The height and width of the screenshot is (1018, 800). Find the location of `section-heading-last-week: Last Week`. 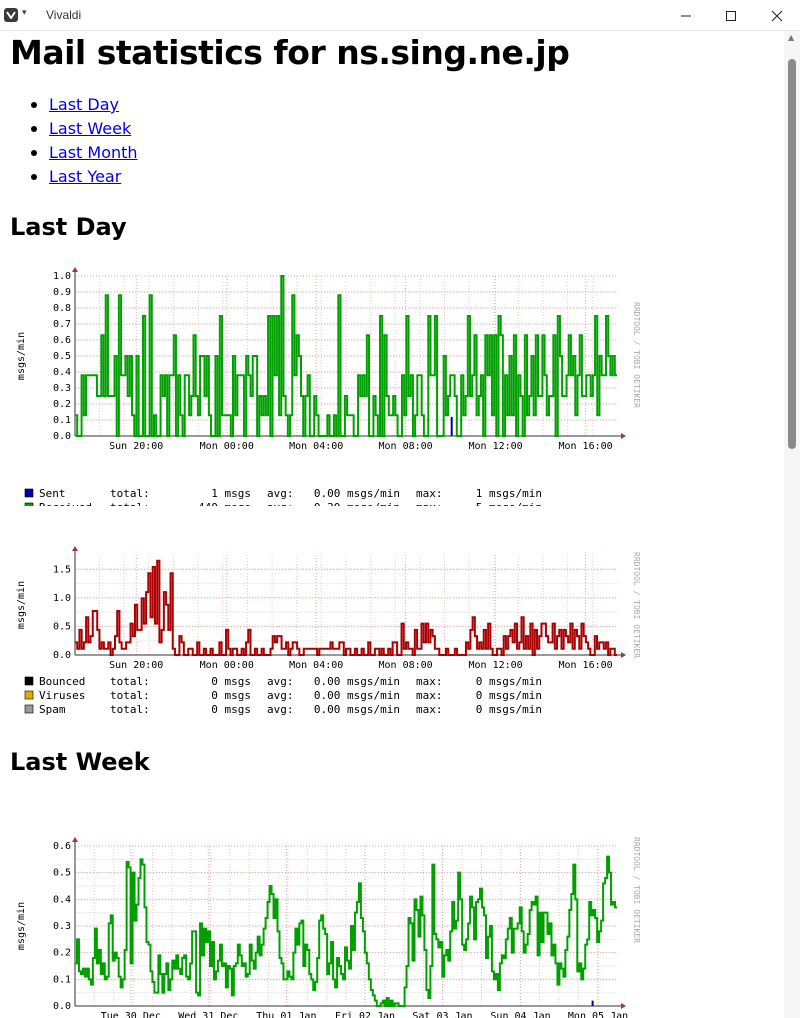

section-heading-last-week: Last Week is located at coordinates (80, 762).